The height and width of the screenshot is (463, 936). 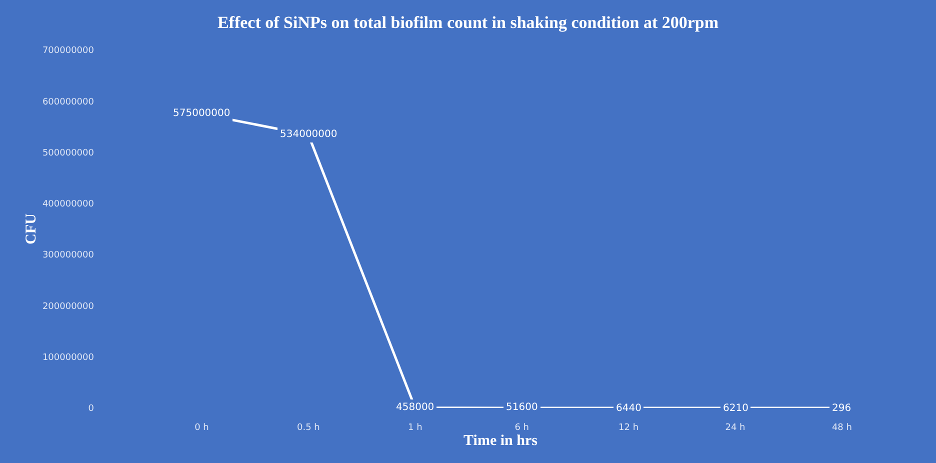 I want to click on x-tick-label: 0.5 h, so click(x=308, y=428).